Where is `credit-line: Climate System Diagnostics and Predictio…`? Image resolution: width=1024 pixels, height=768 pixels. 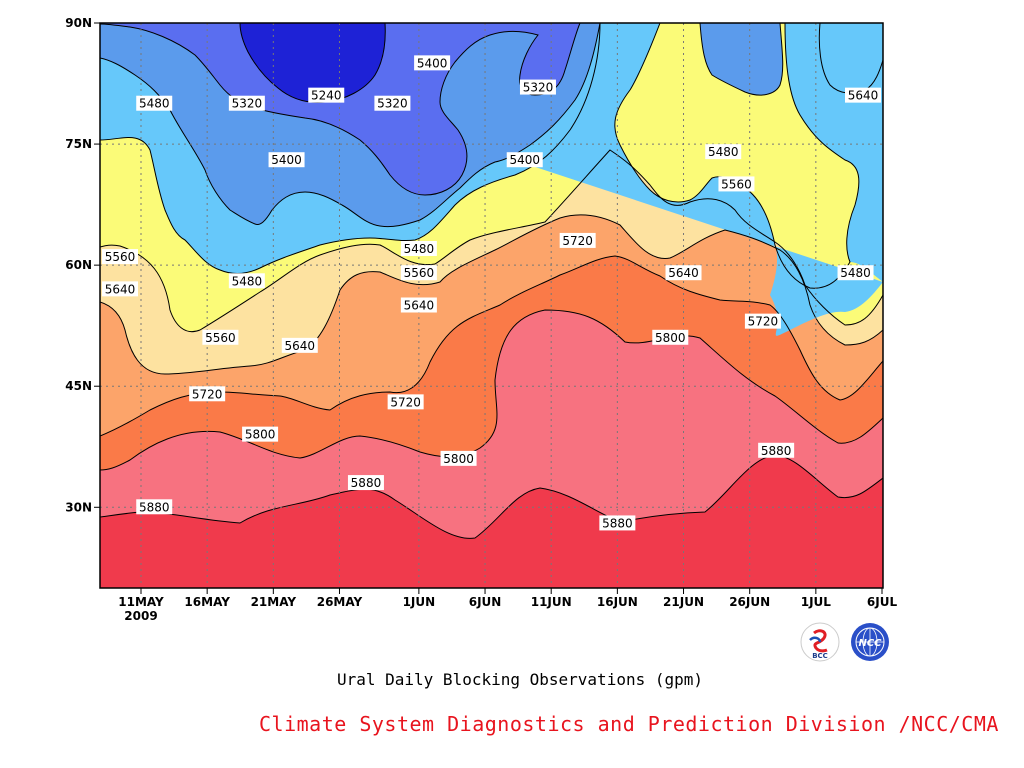
credit-line: Climate System Diagnostics and Predictio… is located at coordinates (629, 724).